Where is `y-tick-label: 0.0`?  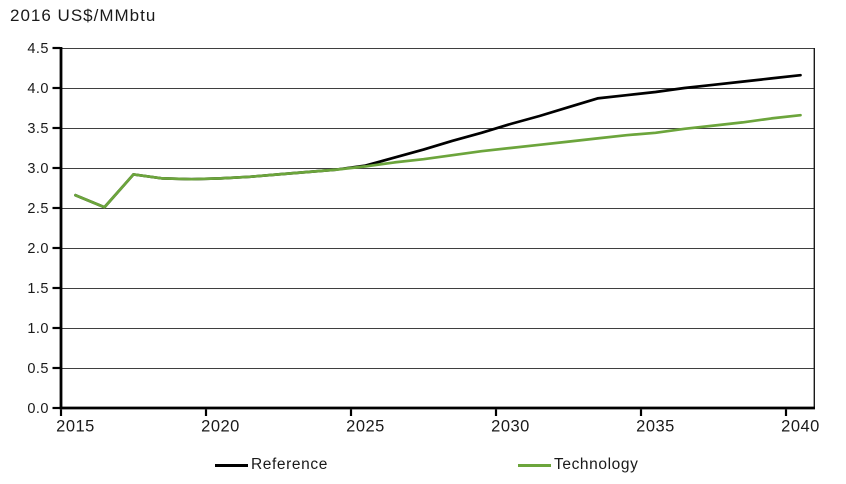 y-tick-label: 0.0 is located at coordinates (38, 409).